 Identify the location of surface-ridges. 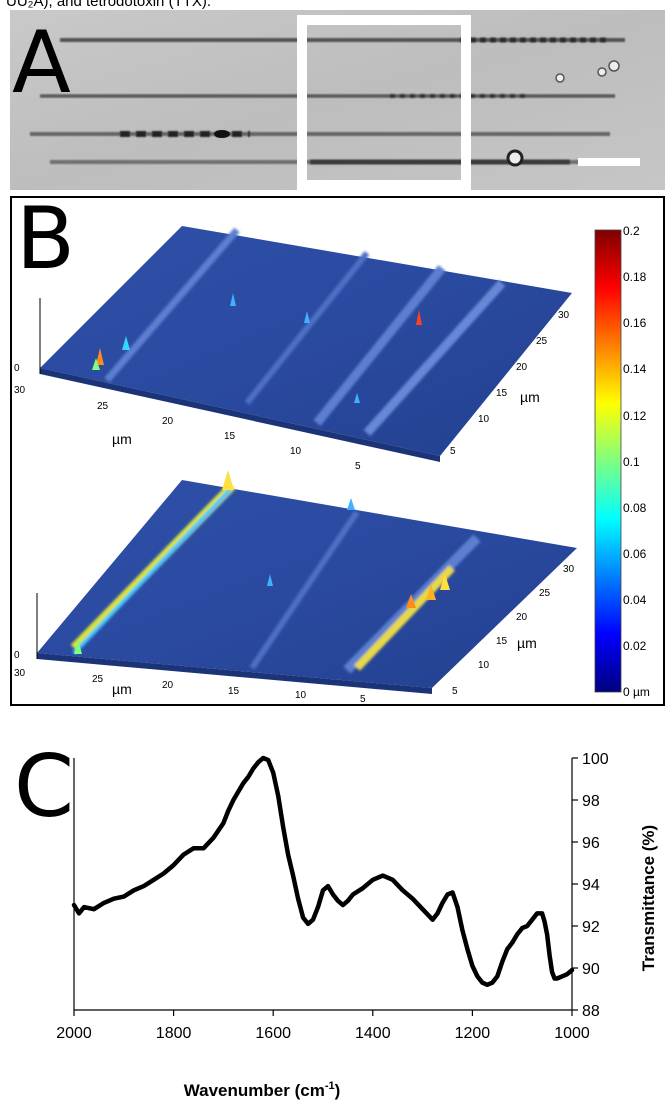
(305, 332).